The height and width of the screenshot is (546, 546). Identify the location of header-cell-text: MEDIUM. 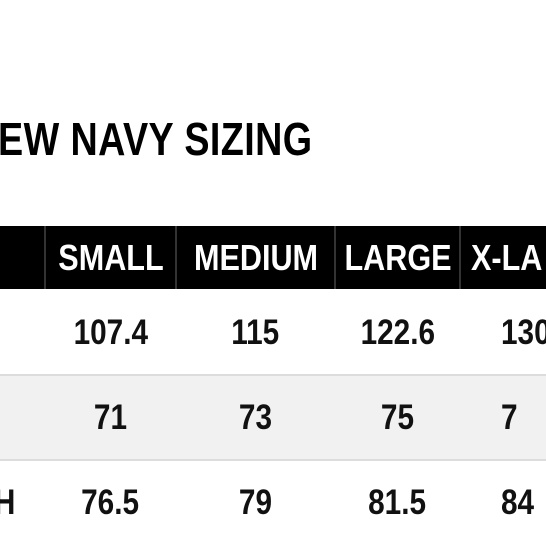
(255, 257).